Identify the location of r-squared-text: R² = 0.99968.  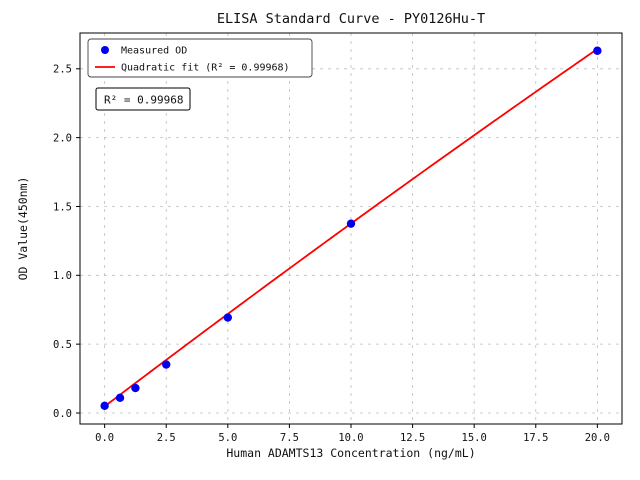
(143, 100).